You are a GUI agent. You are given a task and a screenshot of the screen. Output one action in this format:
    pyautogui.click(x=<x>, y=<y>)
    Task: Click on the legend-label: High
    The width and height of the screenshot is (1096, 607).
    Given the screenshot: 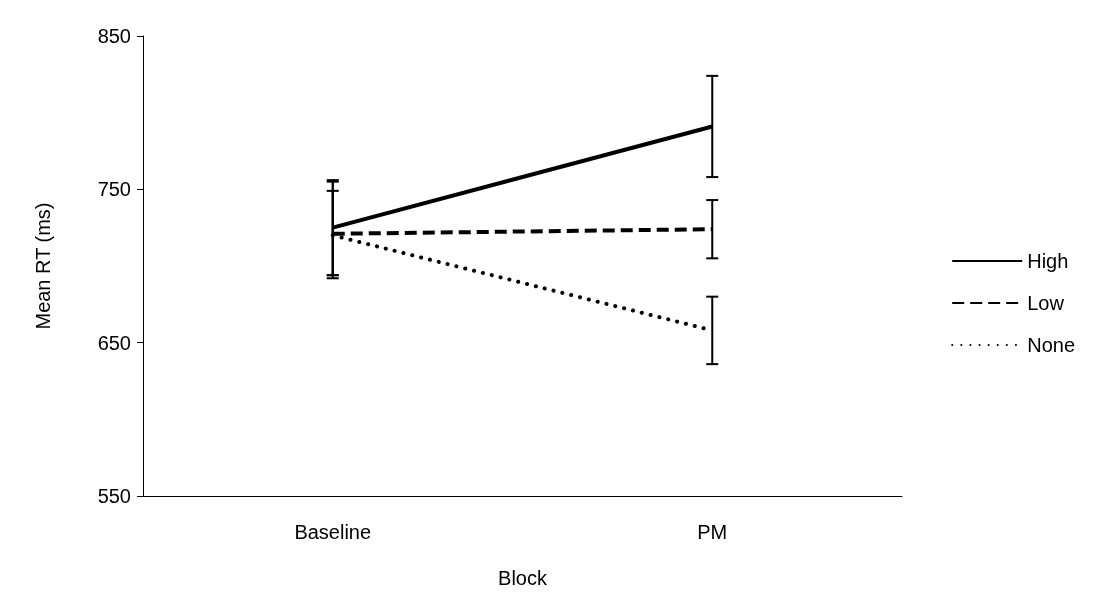 What is the action you would take?
    pyautogui.click(x=1048, y=261)
    